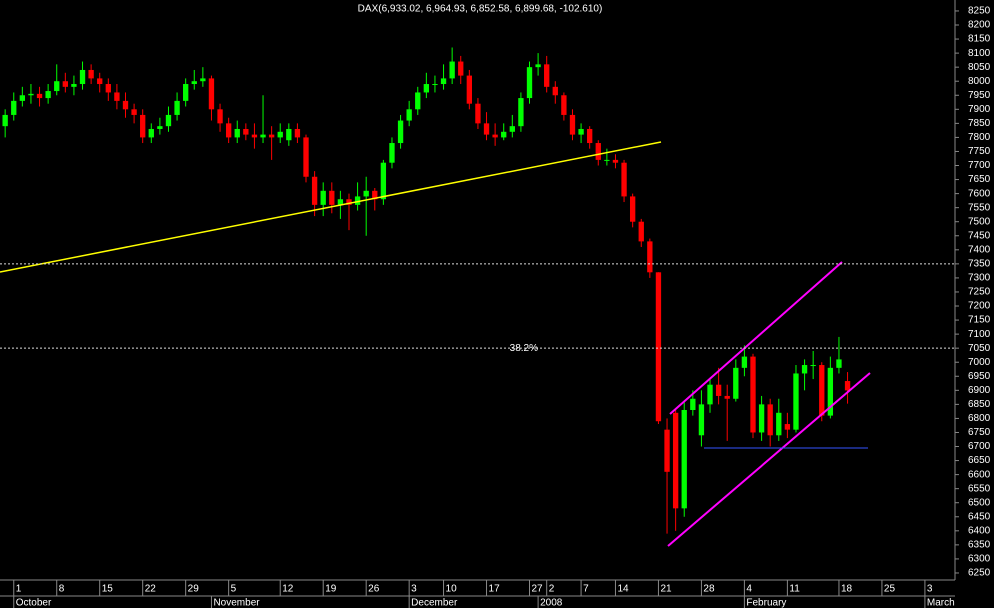  Describe the element at coordinates (979, 390) in the screenshot. I see `y-tick-label: 6900` at that location.